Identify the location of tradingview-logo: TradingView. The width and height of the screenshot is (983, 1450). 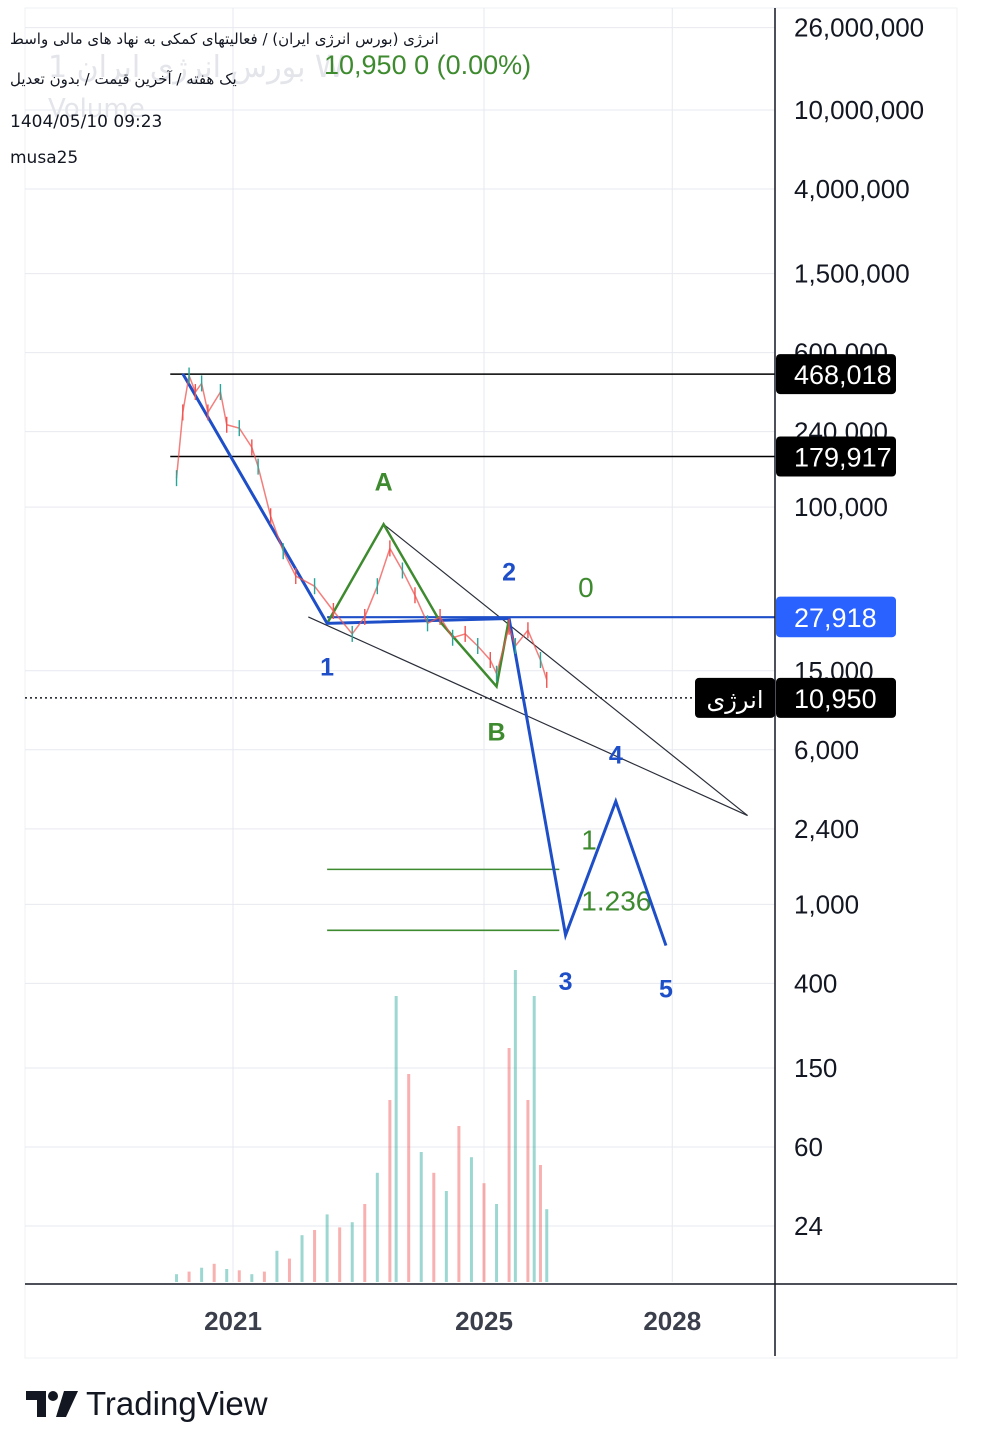
(147, 1404).